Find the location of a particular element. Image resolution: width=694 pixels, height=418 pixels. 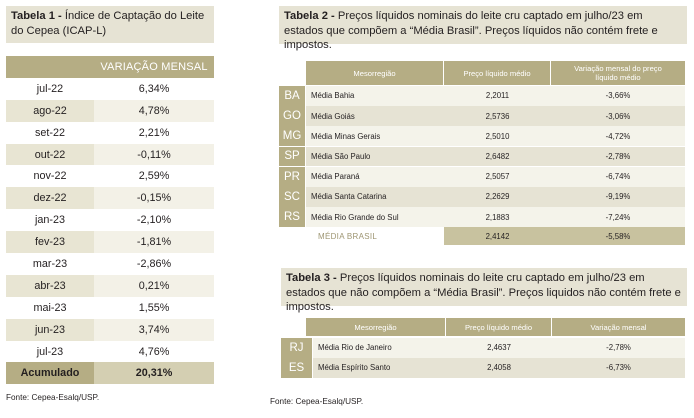

price-value: 2,5010 is located at coordinates (497, 136).